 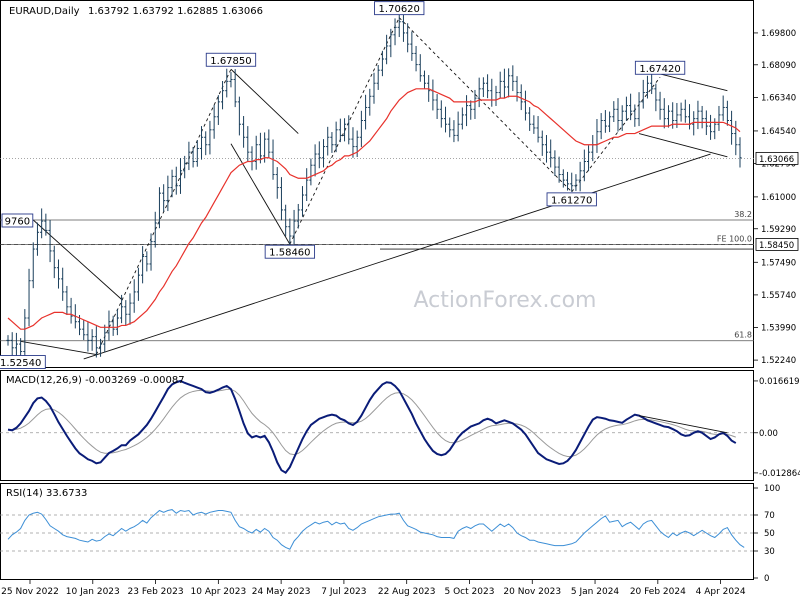 What do you see at coordinates (768, 434) in the screenshot?
I see `macd-tick-label: 0.00` at bounding box center [768, 434].